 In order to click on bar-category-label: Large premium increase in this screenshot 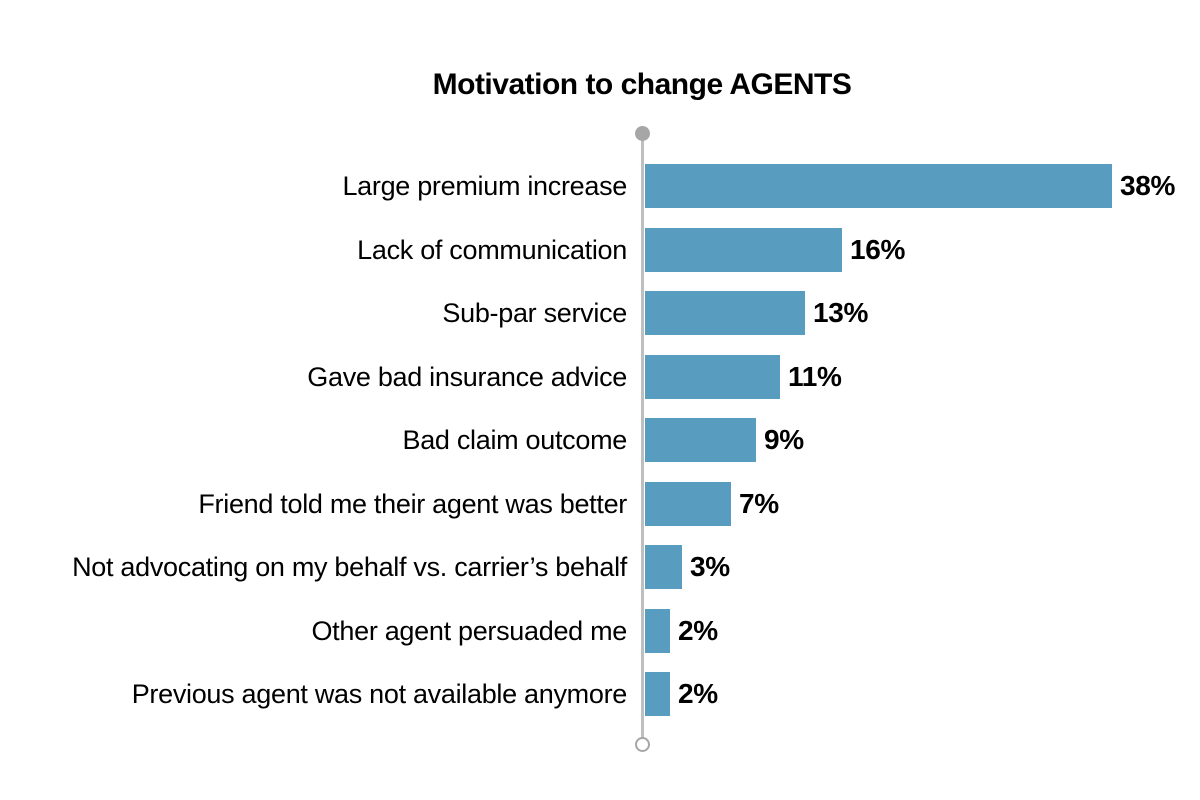, I will do `click(484, 186)`.